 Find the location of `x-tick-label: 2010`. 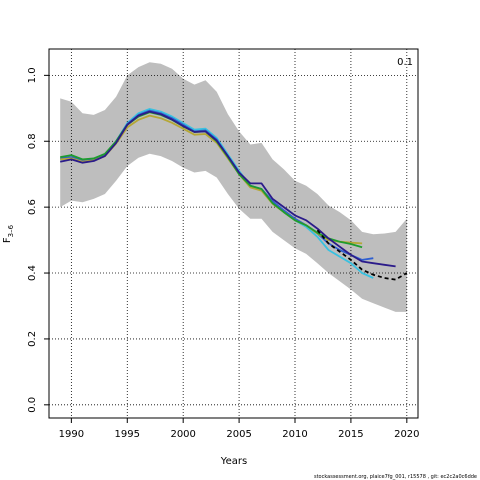

x-tick-label: 2010 is located at coordinates (294, 434).